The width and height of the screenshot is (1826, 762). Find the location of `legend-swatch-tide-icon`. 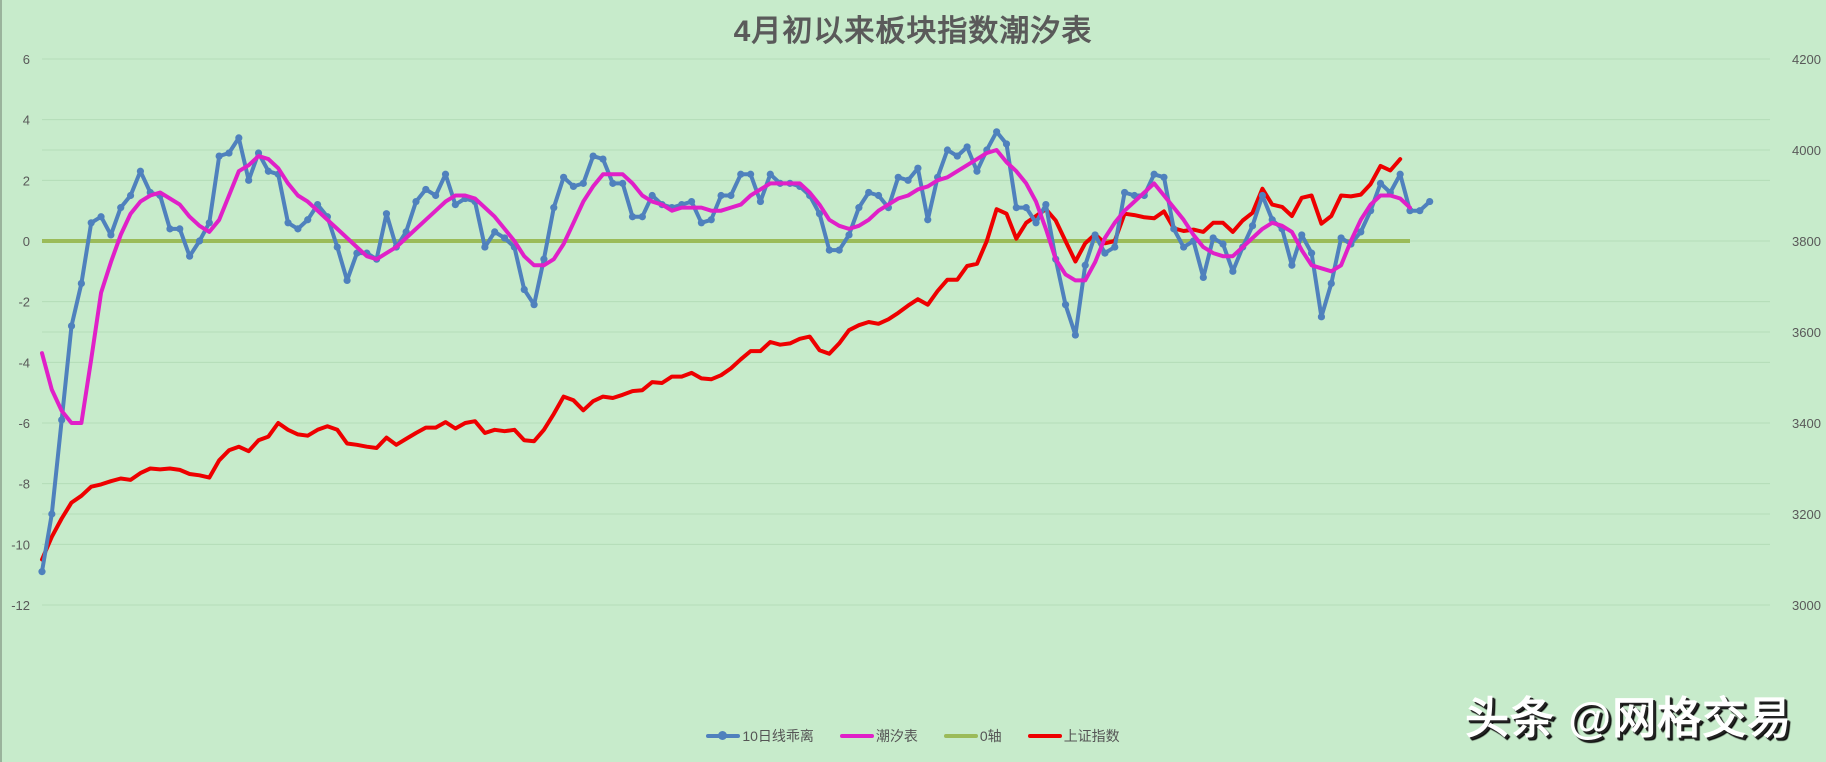

legend-swatch-tide-icon is located at coordinates (856, 736).